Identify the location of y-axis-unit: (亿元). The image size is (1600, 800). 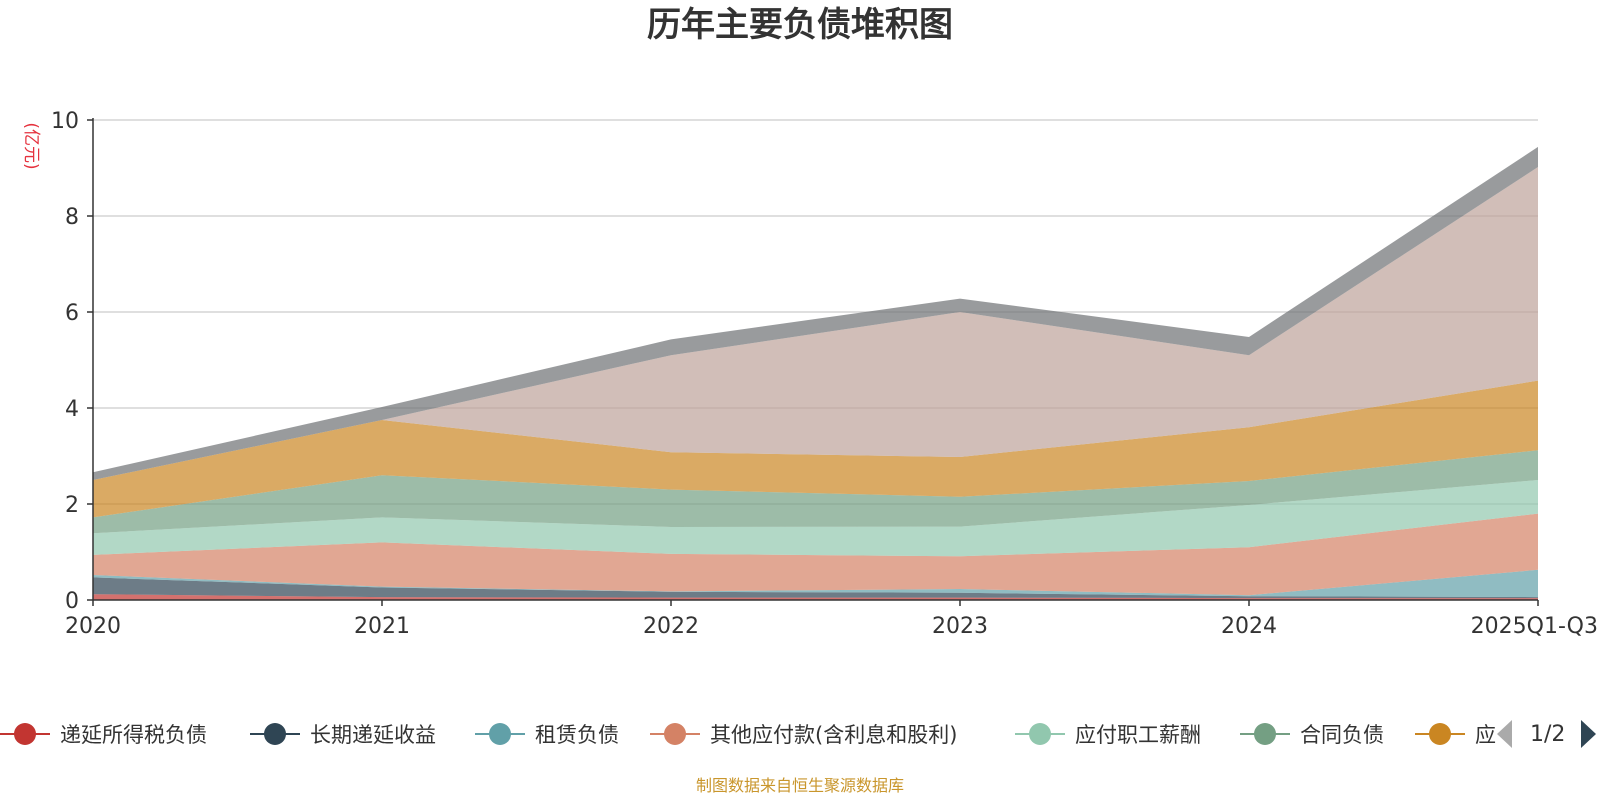
(31, 145).